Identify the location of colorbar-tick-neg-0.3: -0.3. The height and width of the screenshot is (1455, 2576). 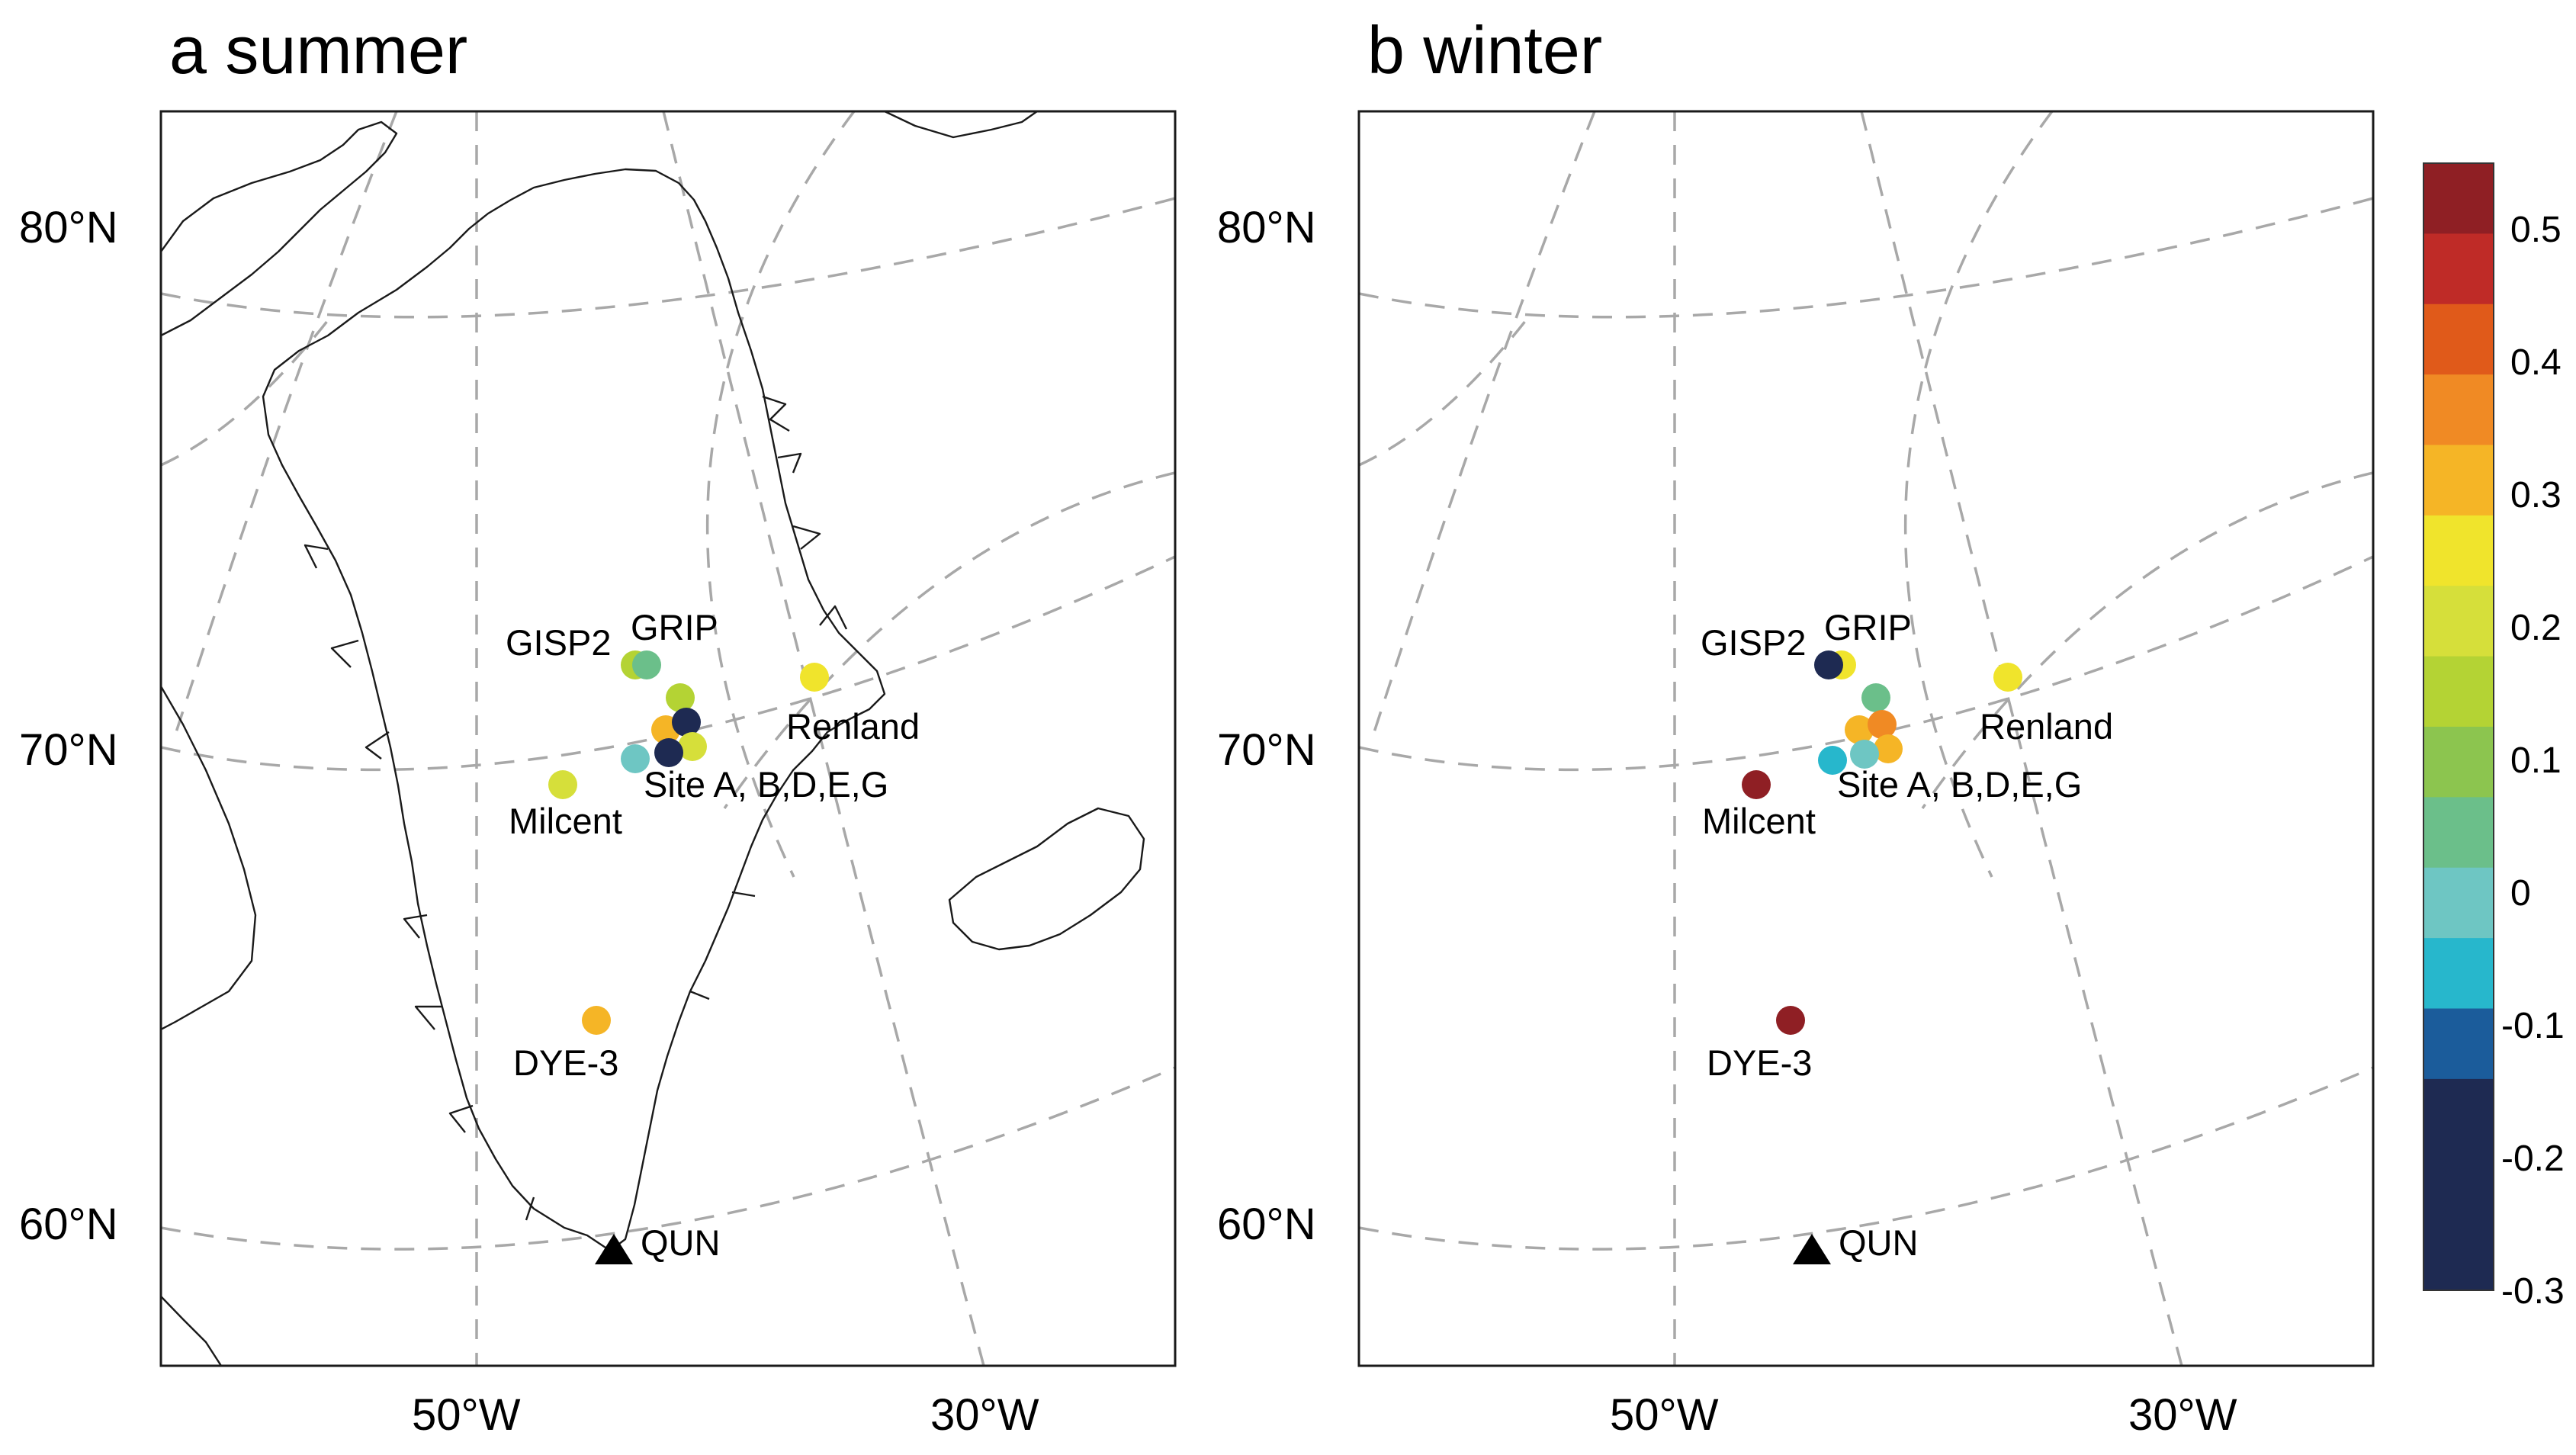
(2533, 1291).